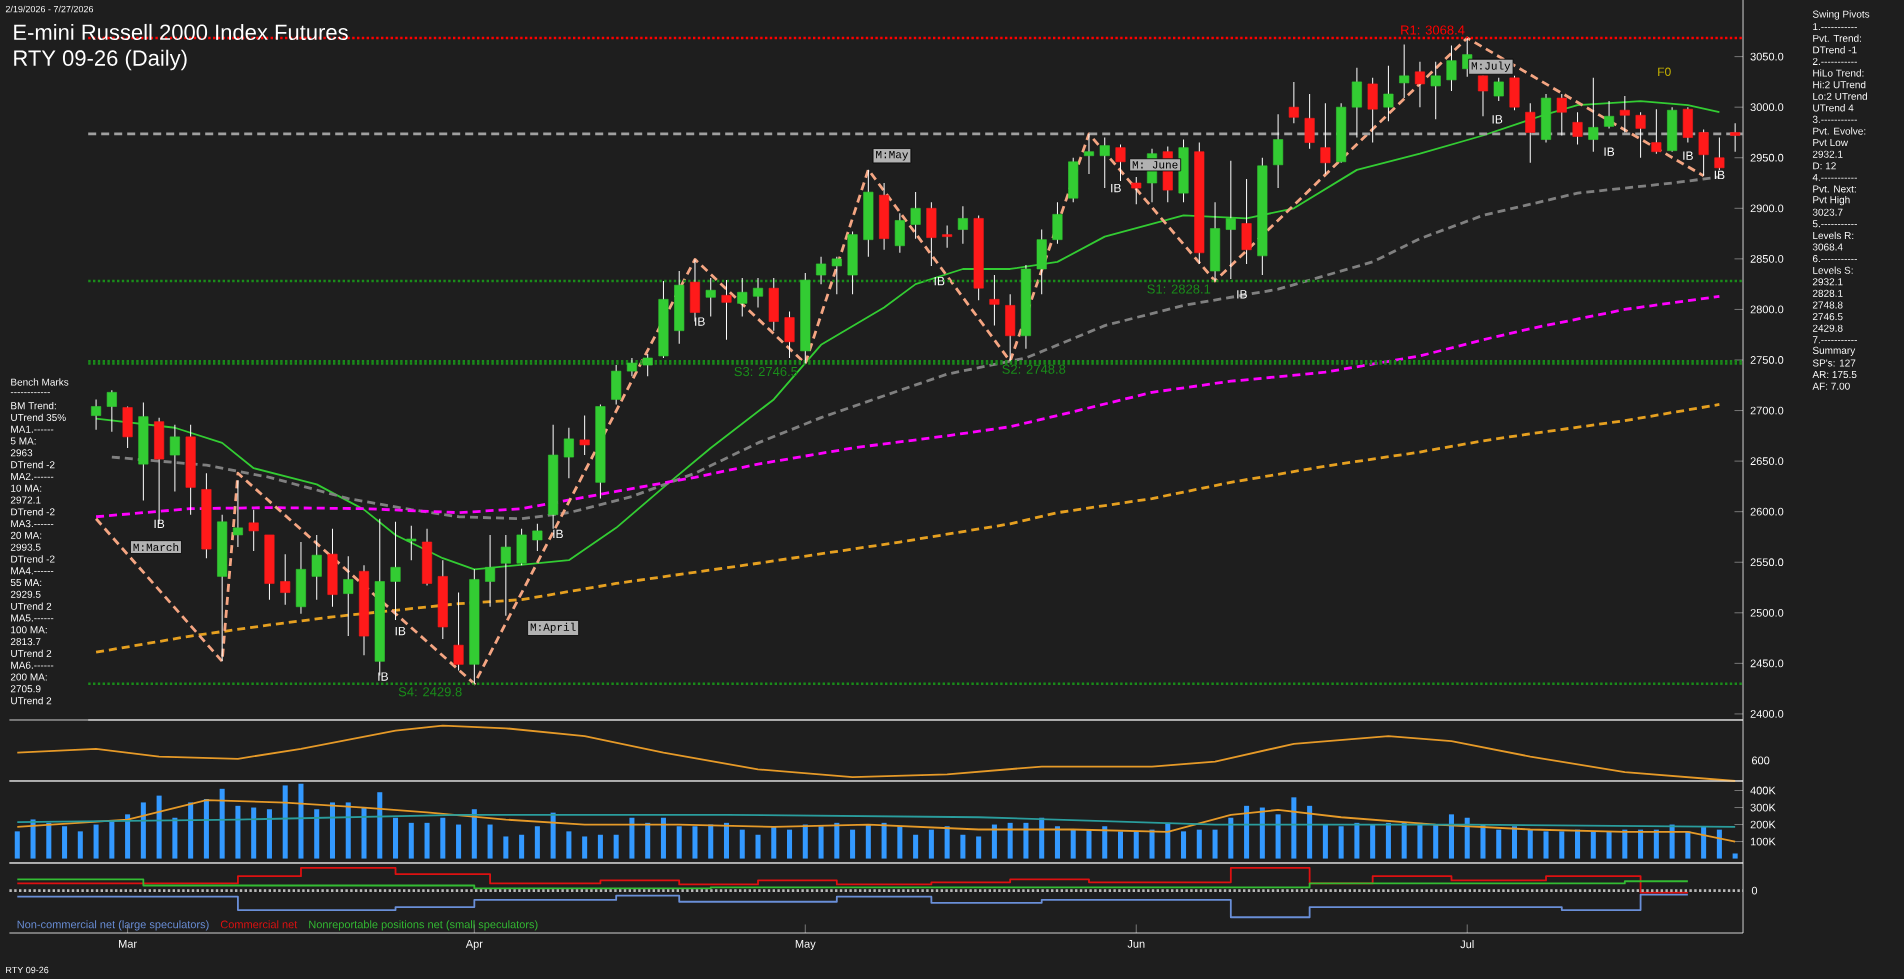 This screenshot has width=1904, height=979. Describe the element at coordinates (1827, 212) in the screenshot. I see `text: 3023.7` at that location.